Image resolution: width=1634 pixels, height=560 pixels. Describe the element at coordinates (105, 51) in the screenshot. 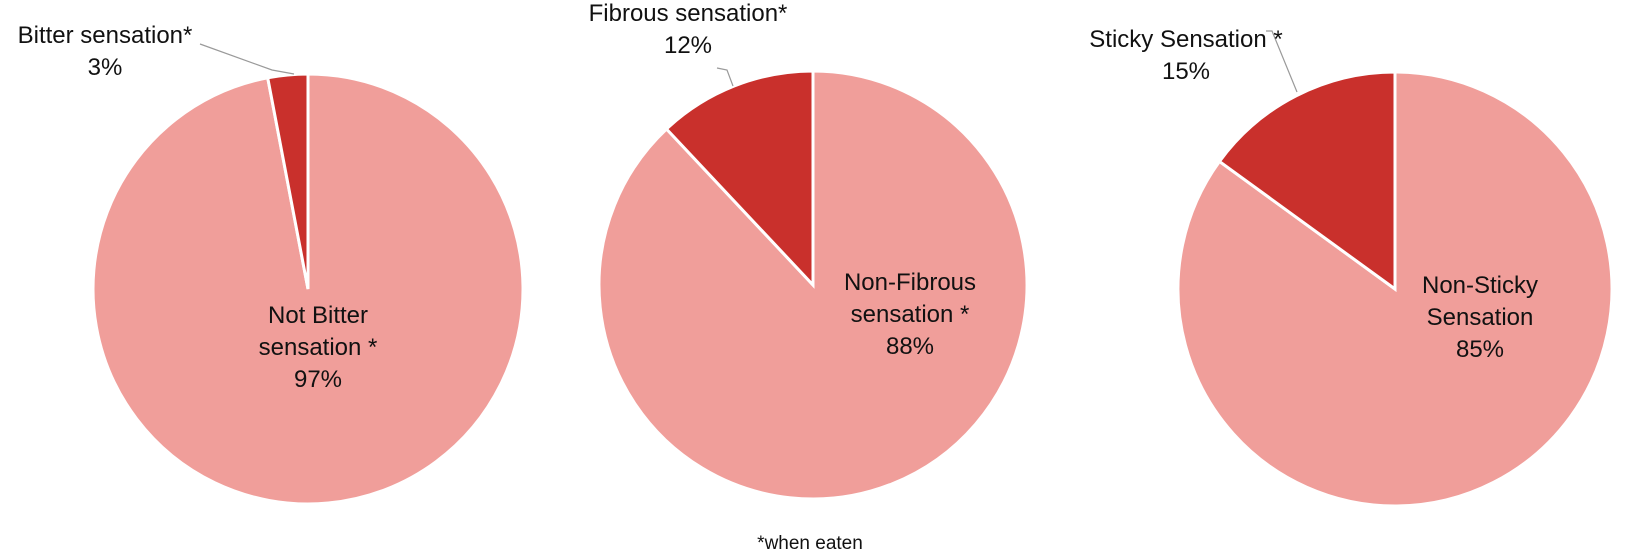

I see `slice-label-small: Bitter sensation* 3%` at that location.